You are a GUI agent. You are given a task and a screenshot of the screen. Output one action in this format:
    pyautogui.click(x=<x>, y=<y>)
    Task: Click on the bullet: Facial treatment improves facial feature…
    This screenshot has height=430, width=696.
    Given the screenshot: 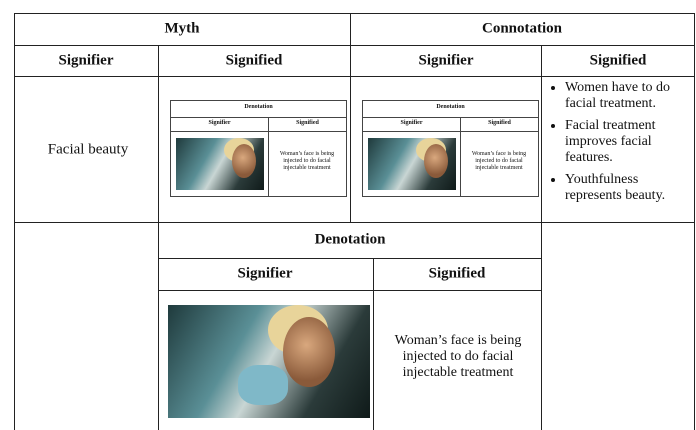 What is the action you would take?
    pyautogui.click(x=629, y=142)
    